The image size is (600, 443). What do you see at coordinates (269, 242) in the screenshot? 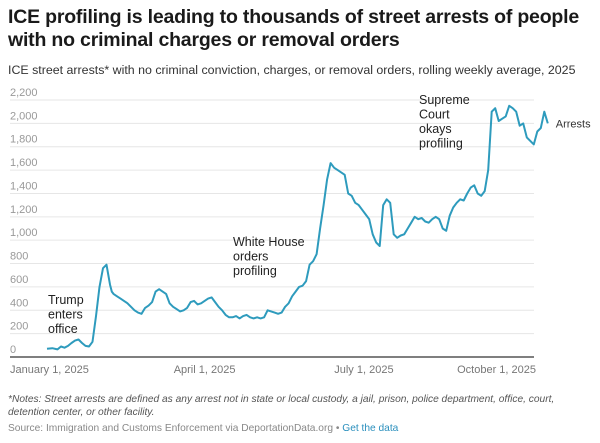
I see `annotation-line: White House` at bounding box center [269, 242].